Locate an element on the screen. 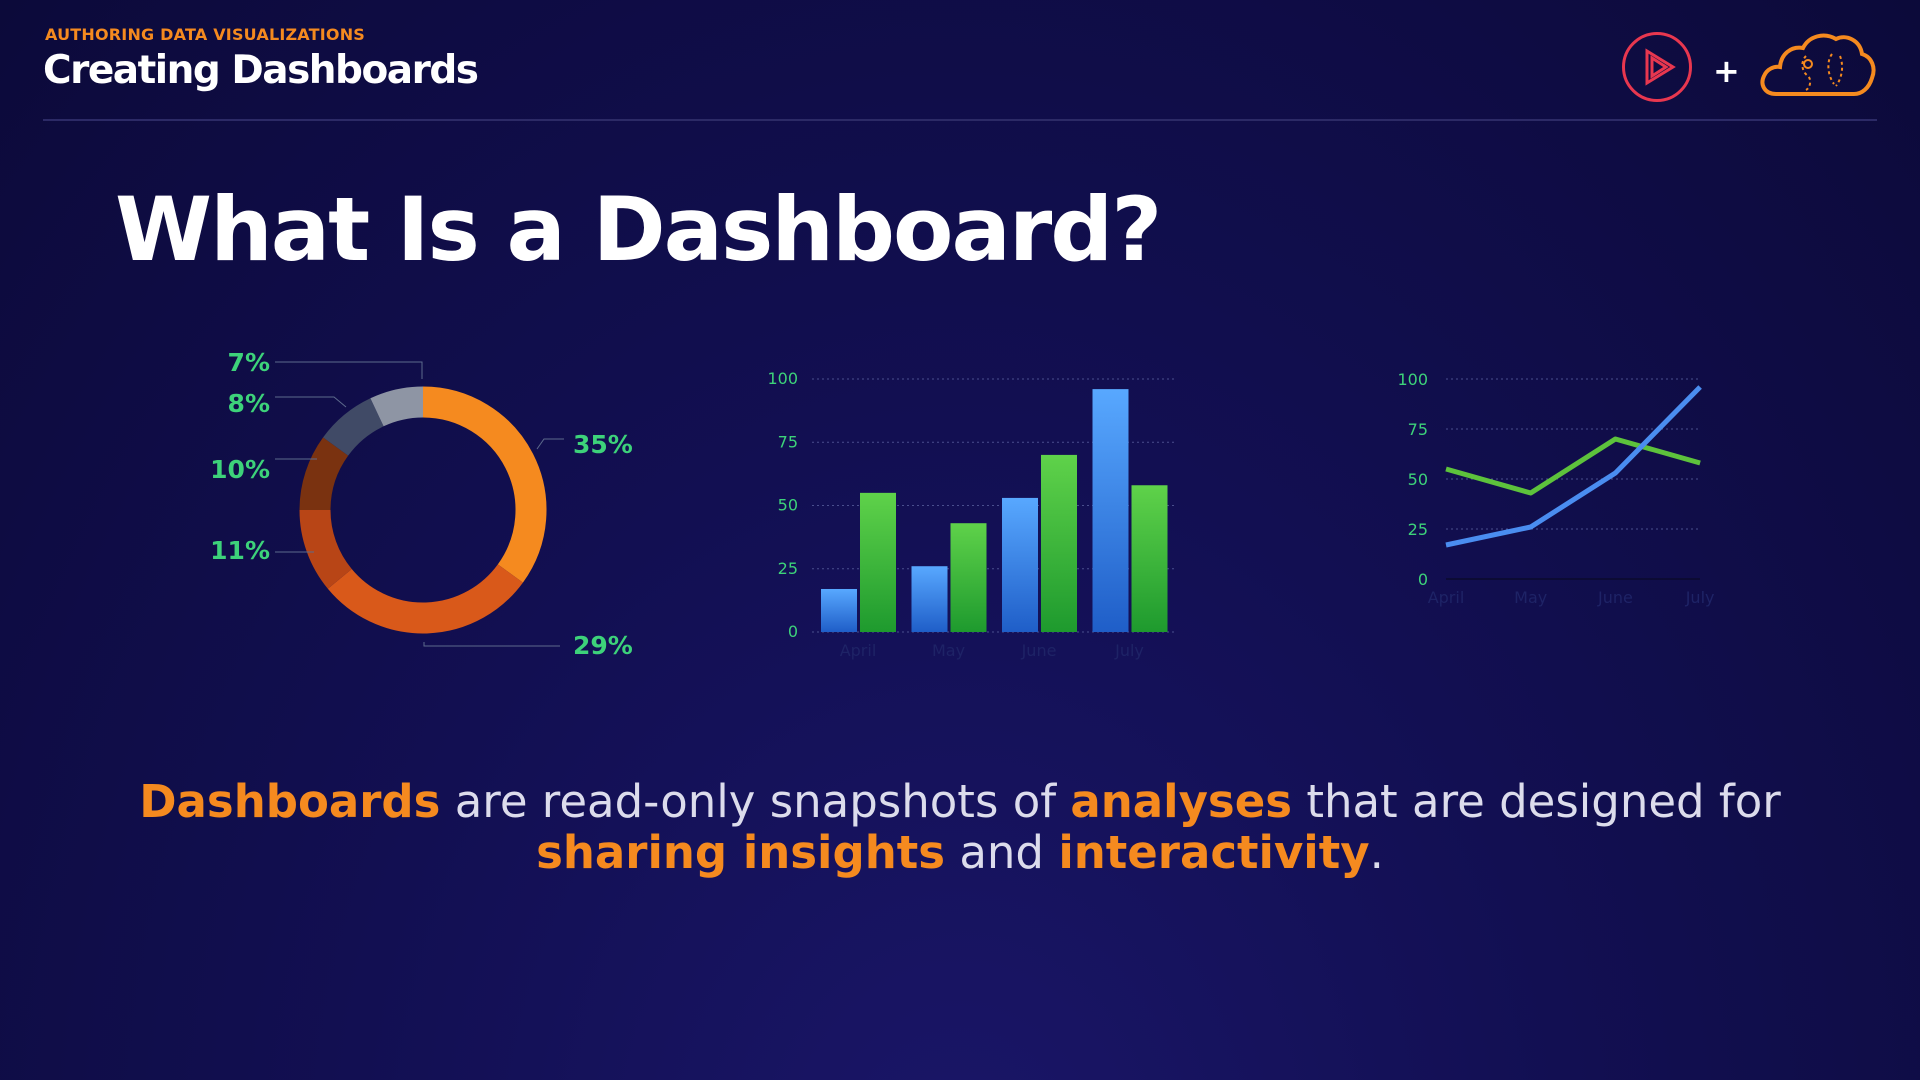  slide-title: What Is a Dashboard? is located at coordinates (638, 229).